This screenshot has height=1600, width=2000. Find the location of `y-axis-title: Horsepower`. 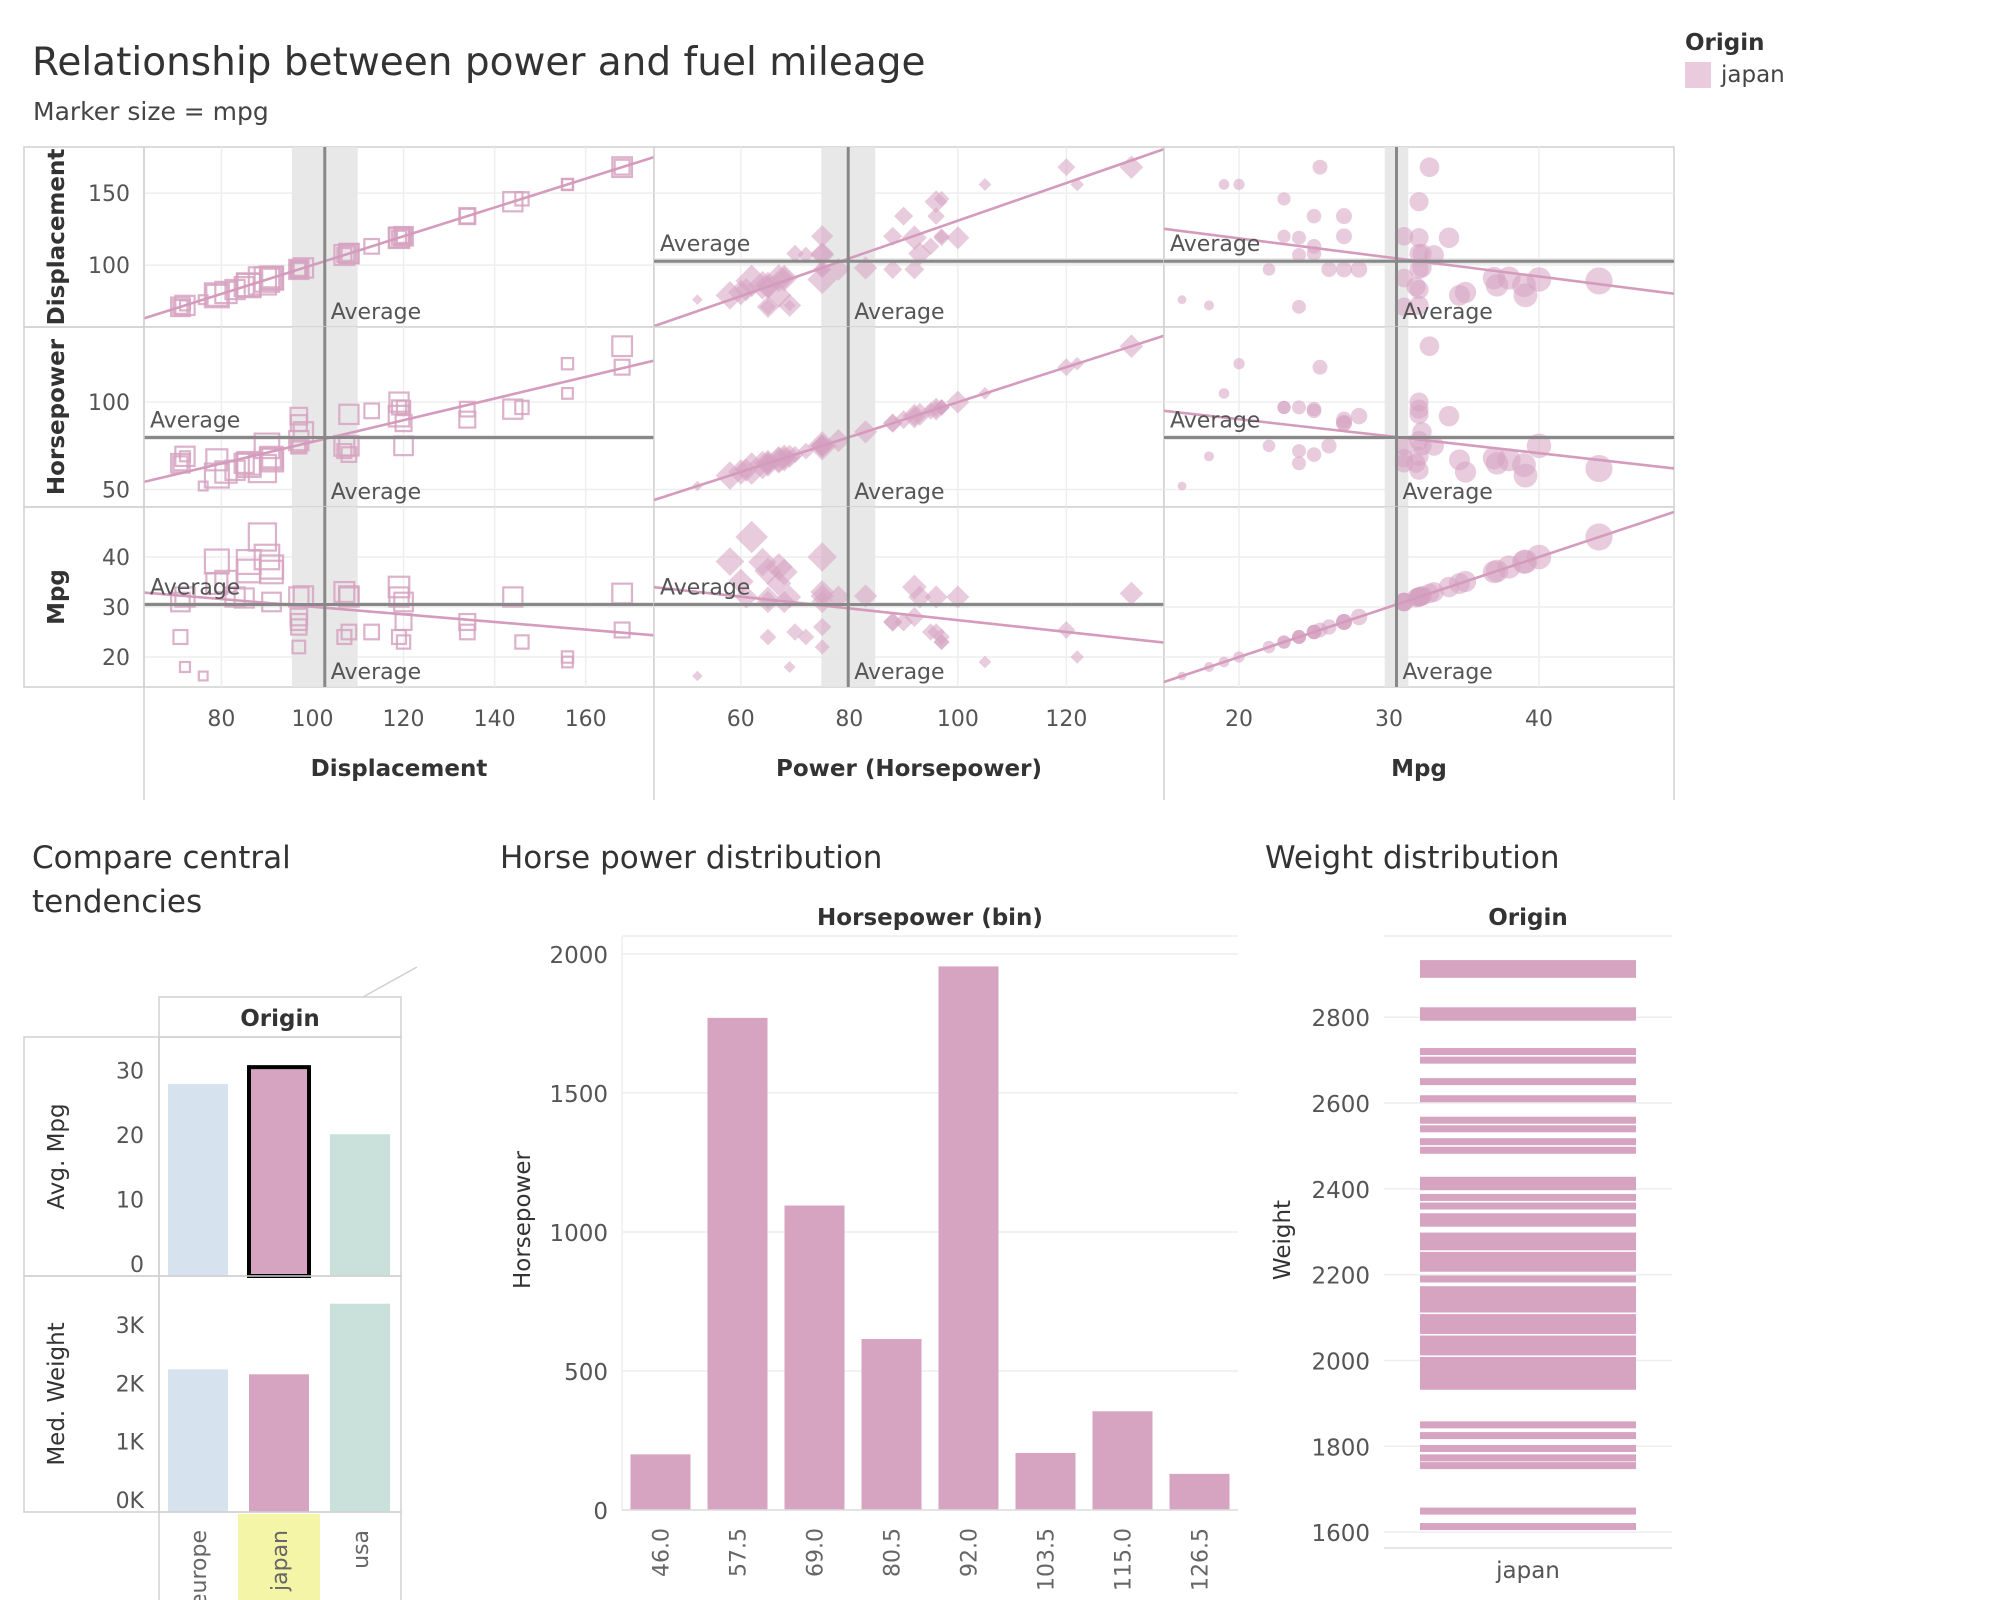

y-axis-title: Horsepower is located at coordinates (523, 1219).